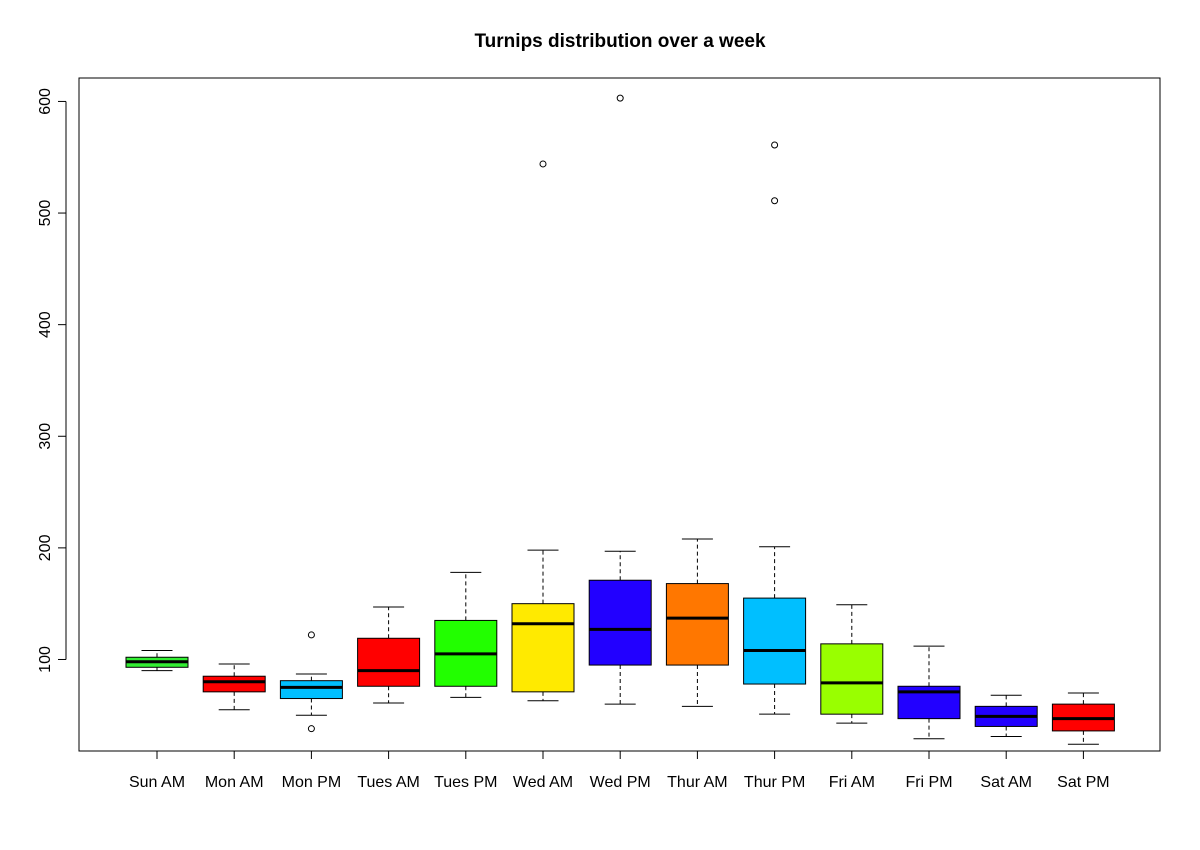  What do you see at coordinates (619, 41) in the screenshot?
I see `chart-title: Turnips distribution over a week` at bounding box center [619, 41].